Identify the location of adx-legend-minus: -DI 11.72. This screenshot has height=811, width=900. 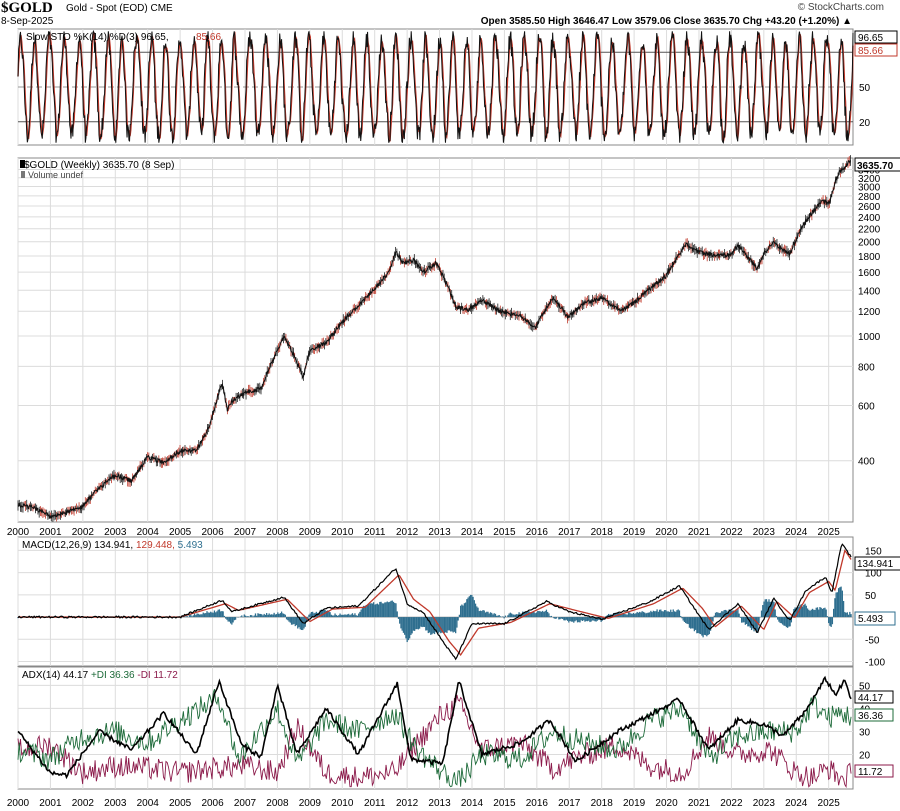
(157, 675).